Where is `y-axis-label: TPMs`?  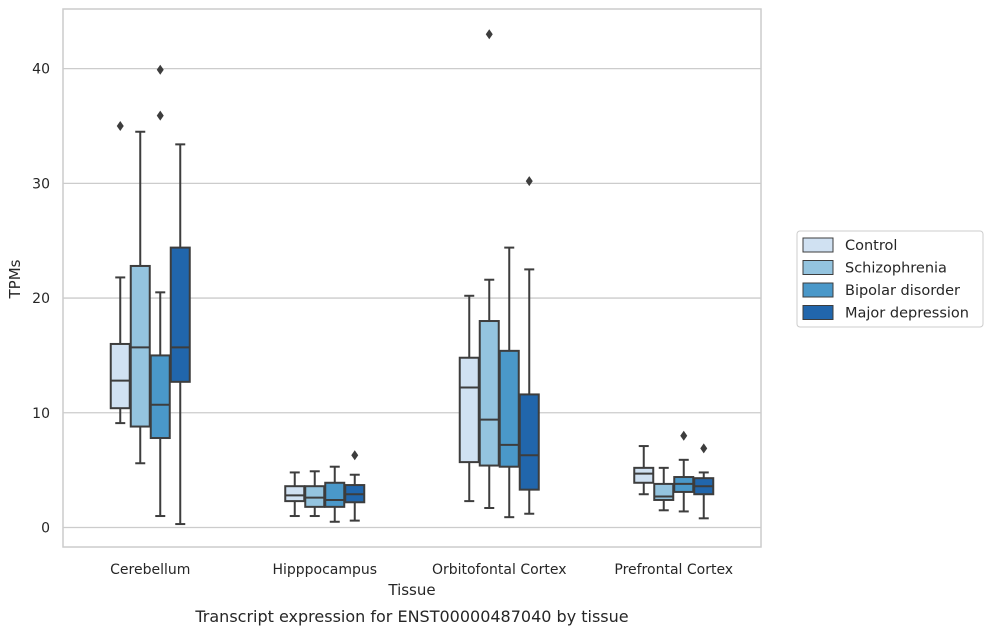 y-axis-label: TPMs is located at coordinates (15, 279).